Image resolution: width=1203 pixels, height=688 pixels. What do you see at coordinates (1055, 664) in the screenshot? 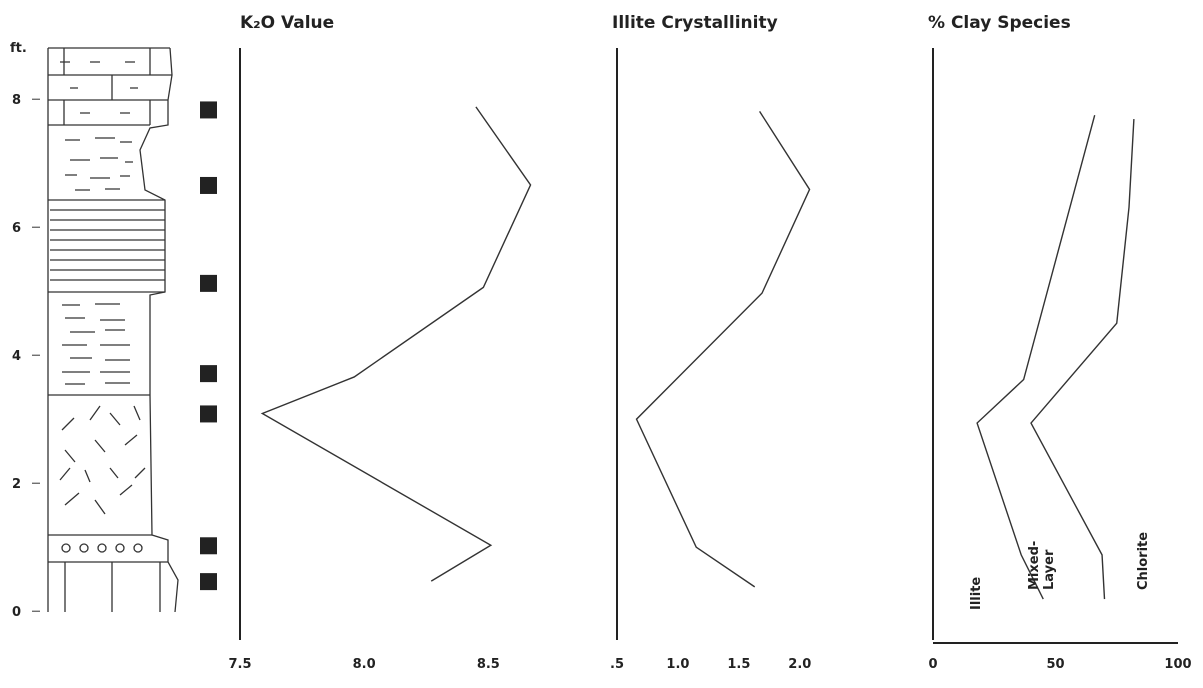
I see `x-tick-label: 50` at bounding box center [1055, 664].